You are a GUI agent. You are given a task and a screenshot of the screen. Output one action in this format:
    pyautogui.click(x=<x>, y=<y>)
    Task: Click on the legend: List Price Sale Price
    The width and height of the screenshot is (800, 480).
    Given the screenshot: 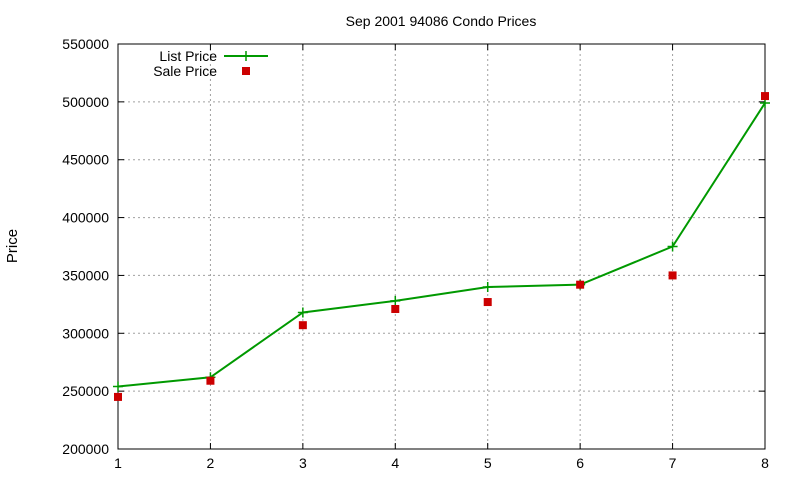 What is the action you would take?
    pyautogui.click(x=210, y=63)
    